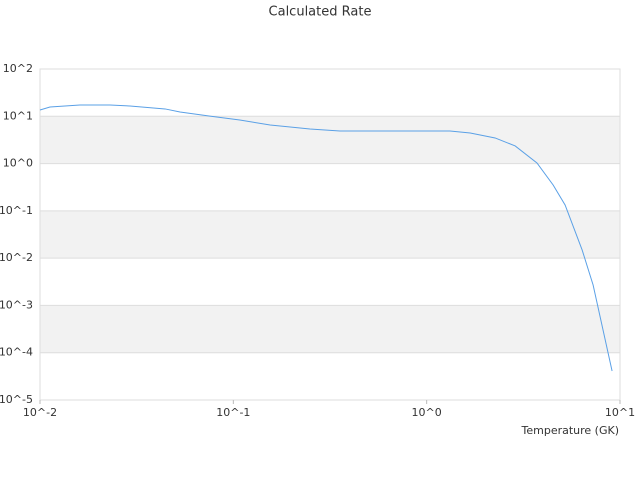  Describe the element at coordinates (18, 163) in the screenshot. I see `y-tick-label: 10^0` at that location.